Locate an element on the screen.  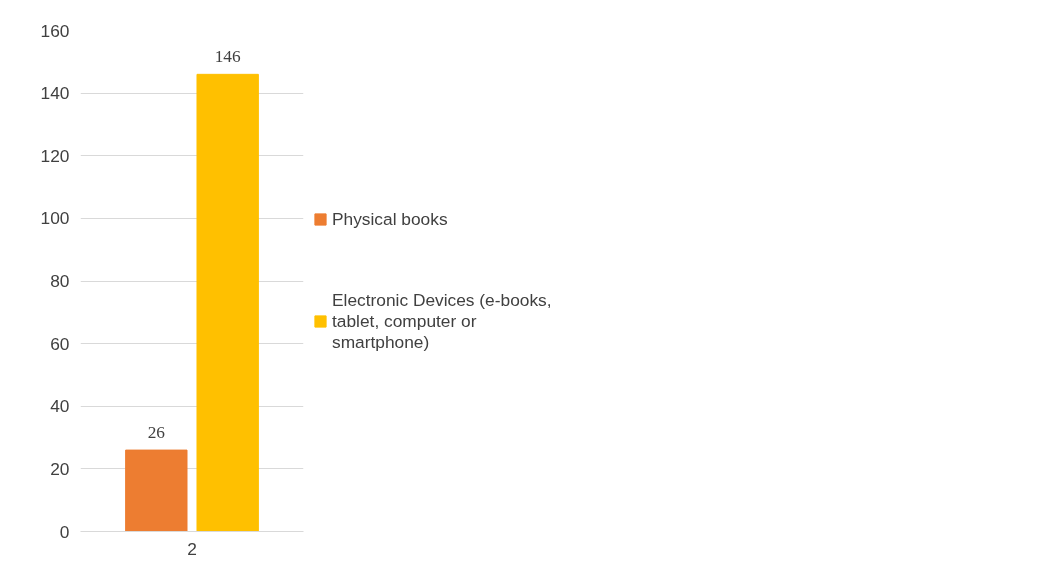
x-tick-label: 2 is located at coordinates (192, 548).